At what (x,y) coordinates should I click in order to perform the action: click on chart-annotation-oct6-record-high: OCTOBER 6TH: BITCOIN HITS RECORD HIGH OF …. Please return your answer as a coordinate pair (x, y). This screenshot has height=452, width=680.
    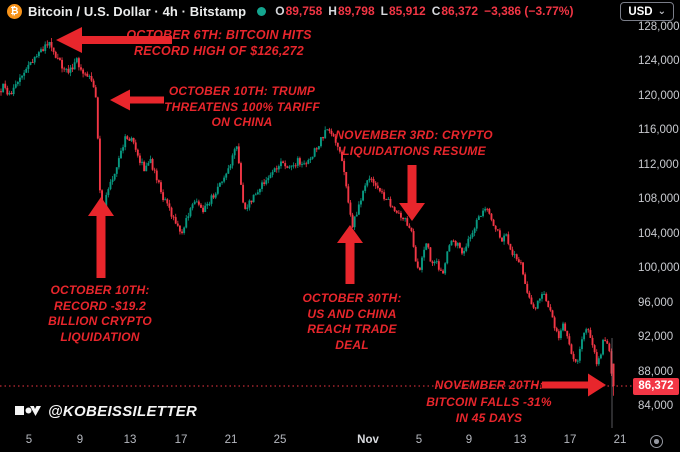
    Looking at the image, I should click on (219, 43).